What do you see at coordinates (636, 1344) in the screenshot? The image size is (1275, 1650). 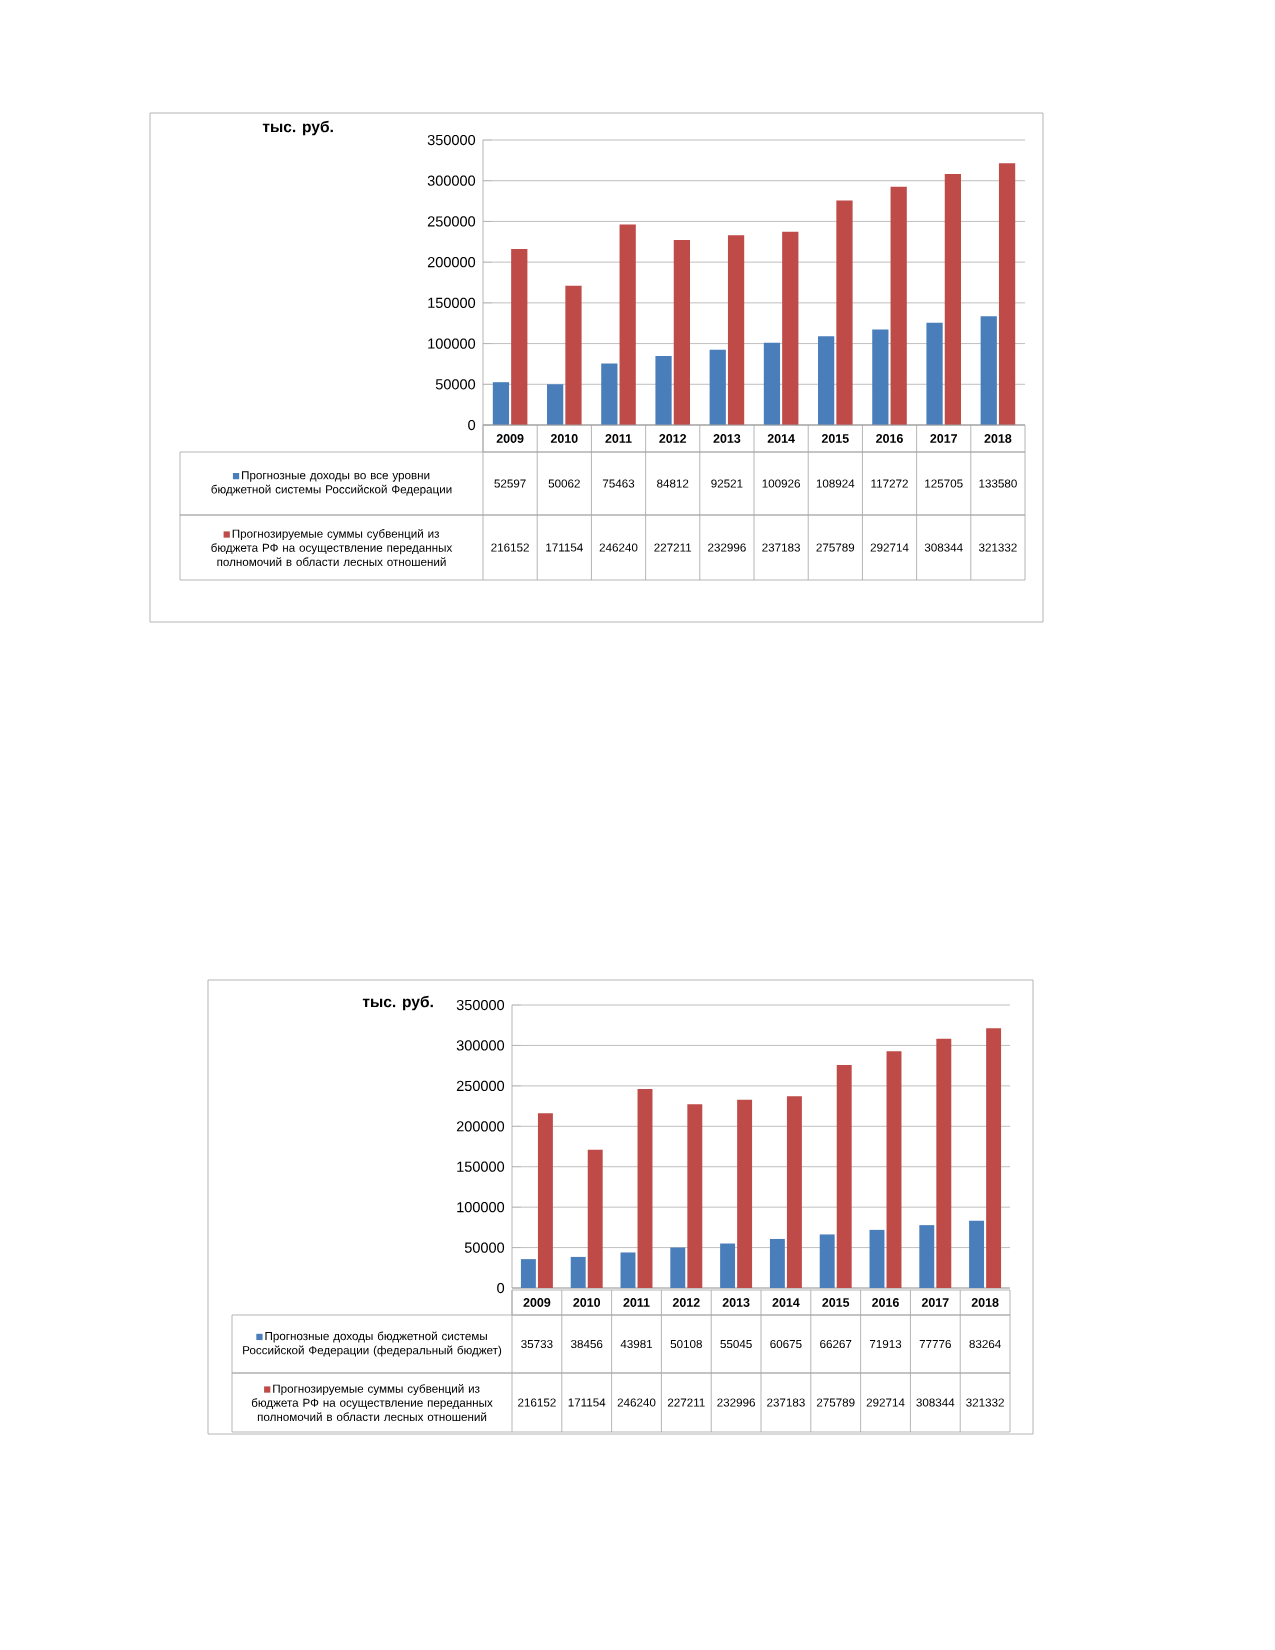 I see `data-label: 43981` at bounding box center [636, 1344].